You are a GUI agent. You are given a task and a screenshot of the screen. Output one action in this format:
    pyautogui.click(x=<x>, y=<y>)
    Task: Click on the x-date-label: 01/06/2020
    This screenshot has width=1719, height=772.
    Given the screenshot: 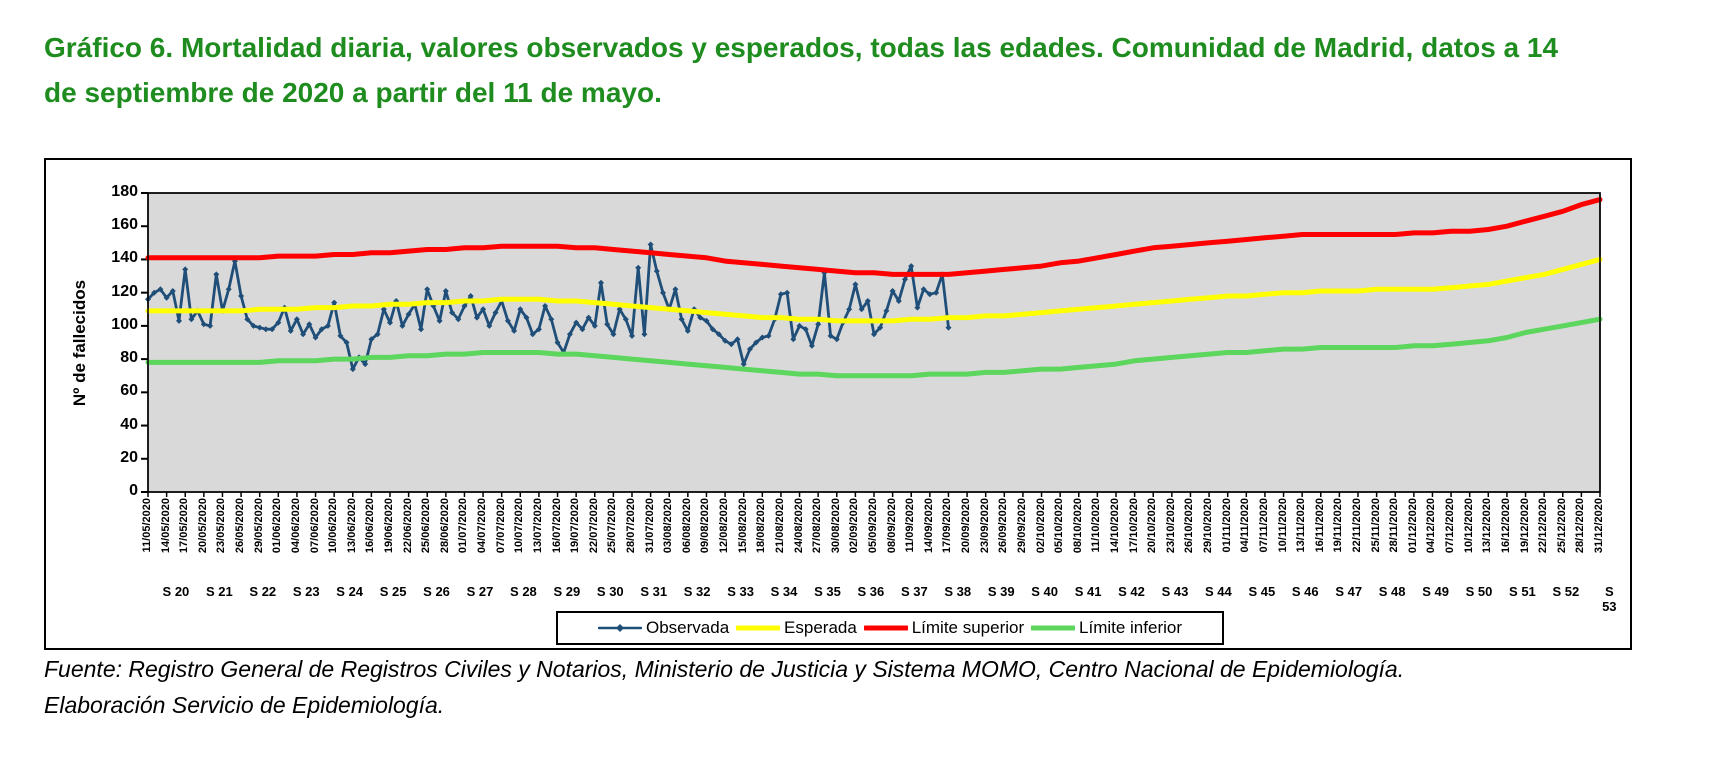 What is the action you would take?
    pyautogui.click(x=277, y=526)
    